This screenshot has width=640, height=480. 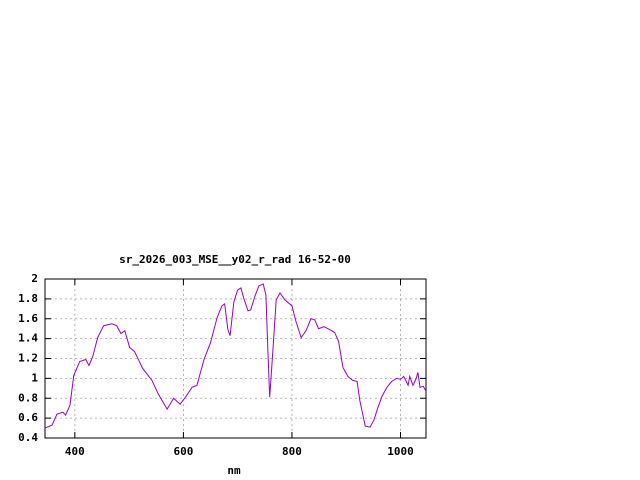 I want to click on y-tick-label: 1, so click(x=34, y=377).